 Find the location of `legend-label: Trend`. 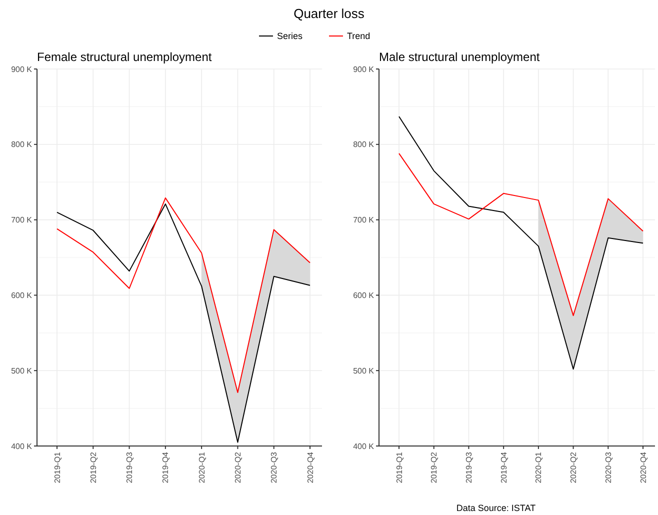

legend-label: Trend is located at coordinates (358, 36).